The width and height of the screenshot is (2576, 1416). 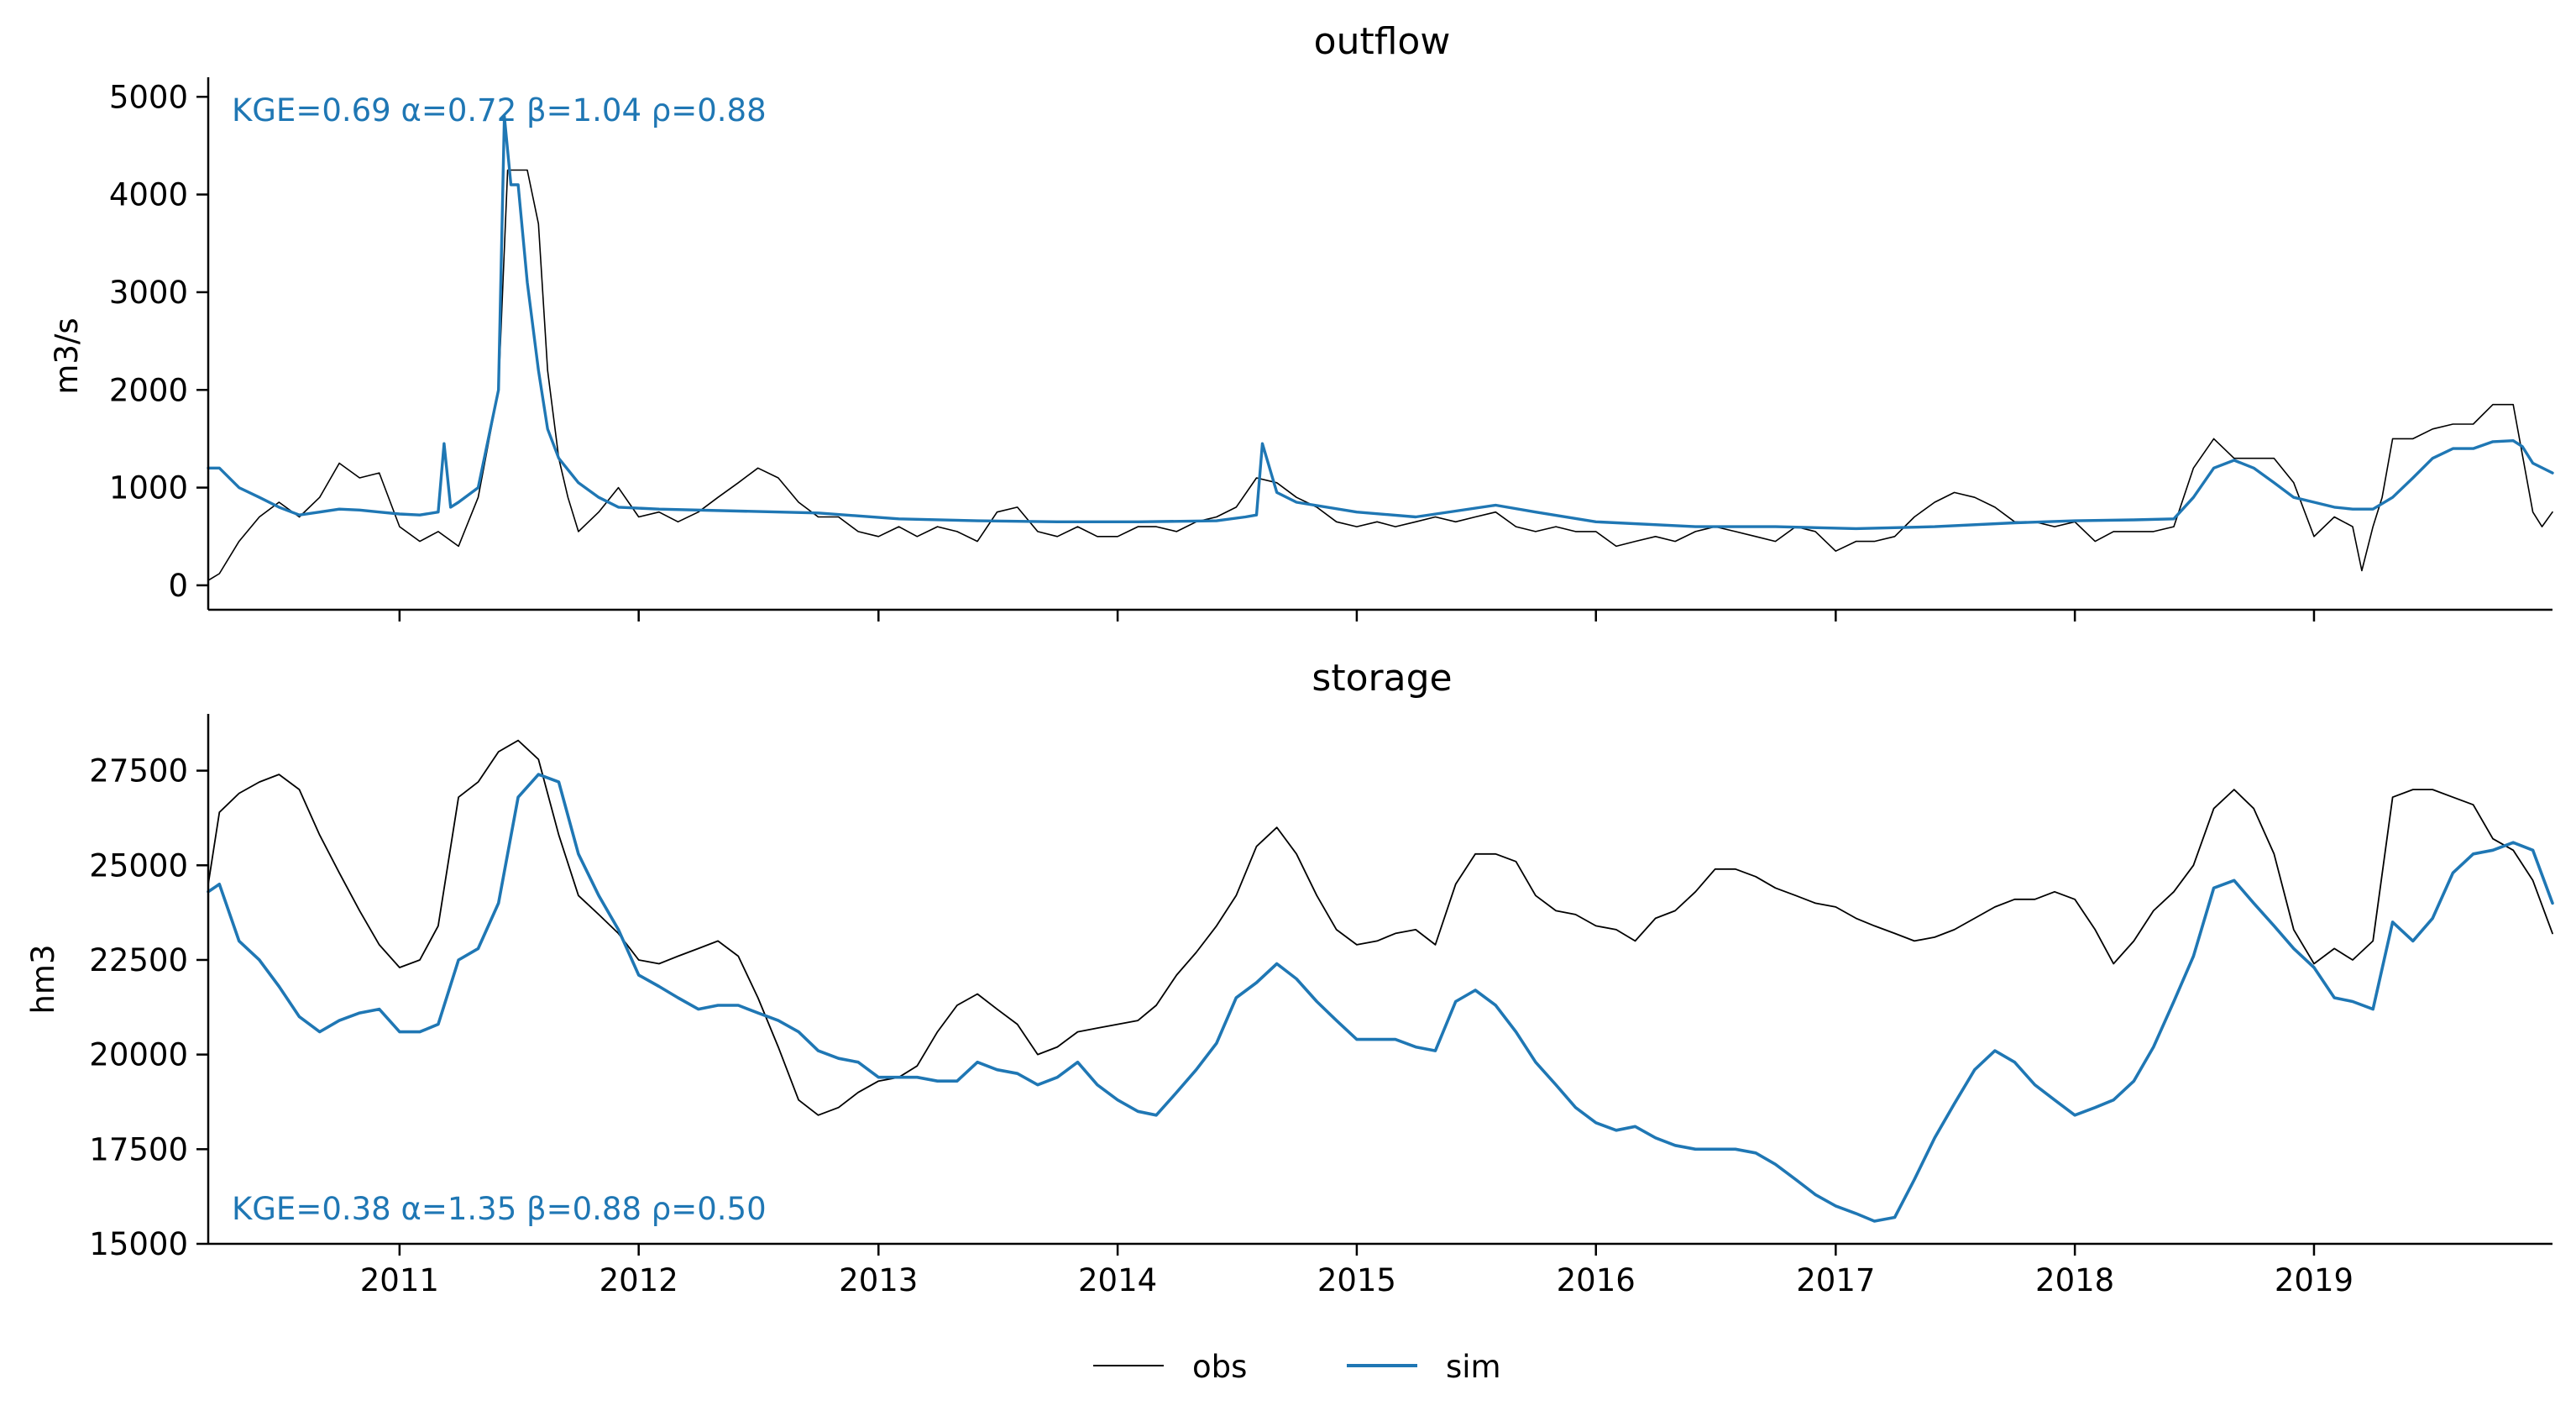 I want to click on outflow-y-ticks: 0 1000 2000 3000 4000 5000, so click(x=159, y=341).